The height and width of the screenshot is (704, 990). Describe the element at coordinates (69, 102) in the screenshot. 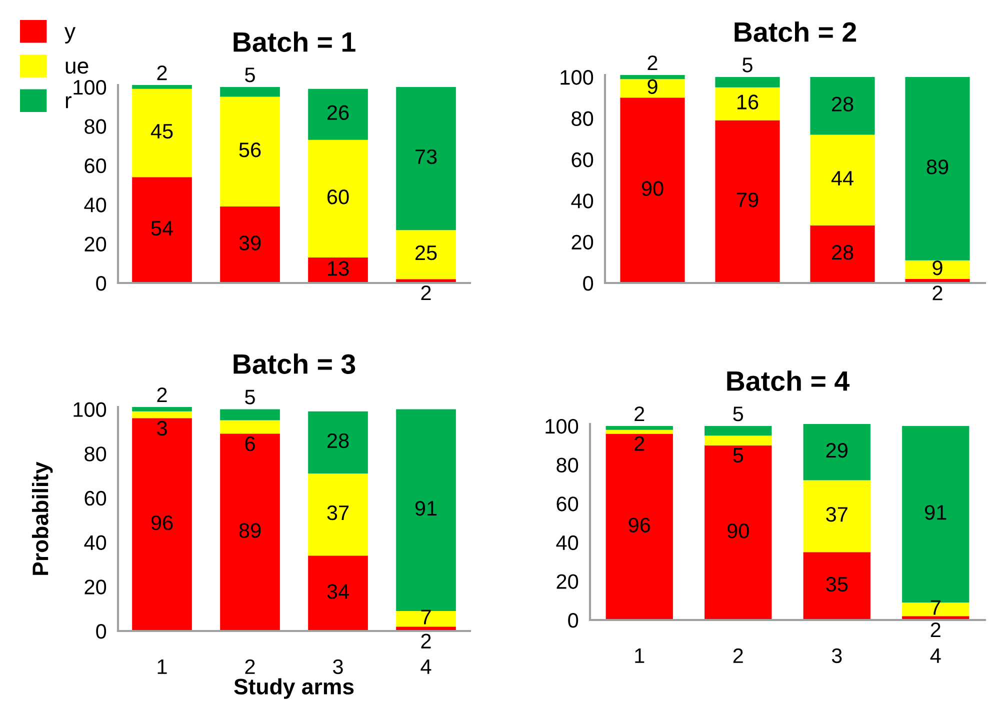

I see `legend-label: r` at that location.